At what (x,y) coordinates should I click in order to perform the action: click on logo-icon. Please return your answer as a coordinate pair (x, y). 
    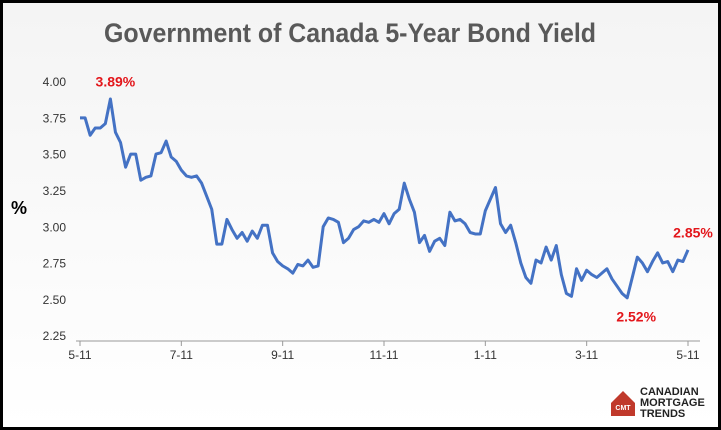
    Looking at the image, I should click on (623, 403).